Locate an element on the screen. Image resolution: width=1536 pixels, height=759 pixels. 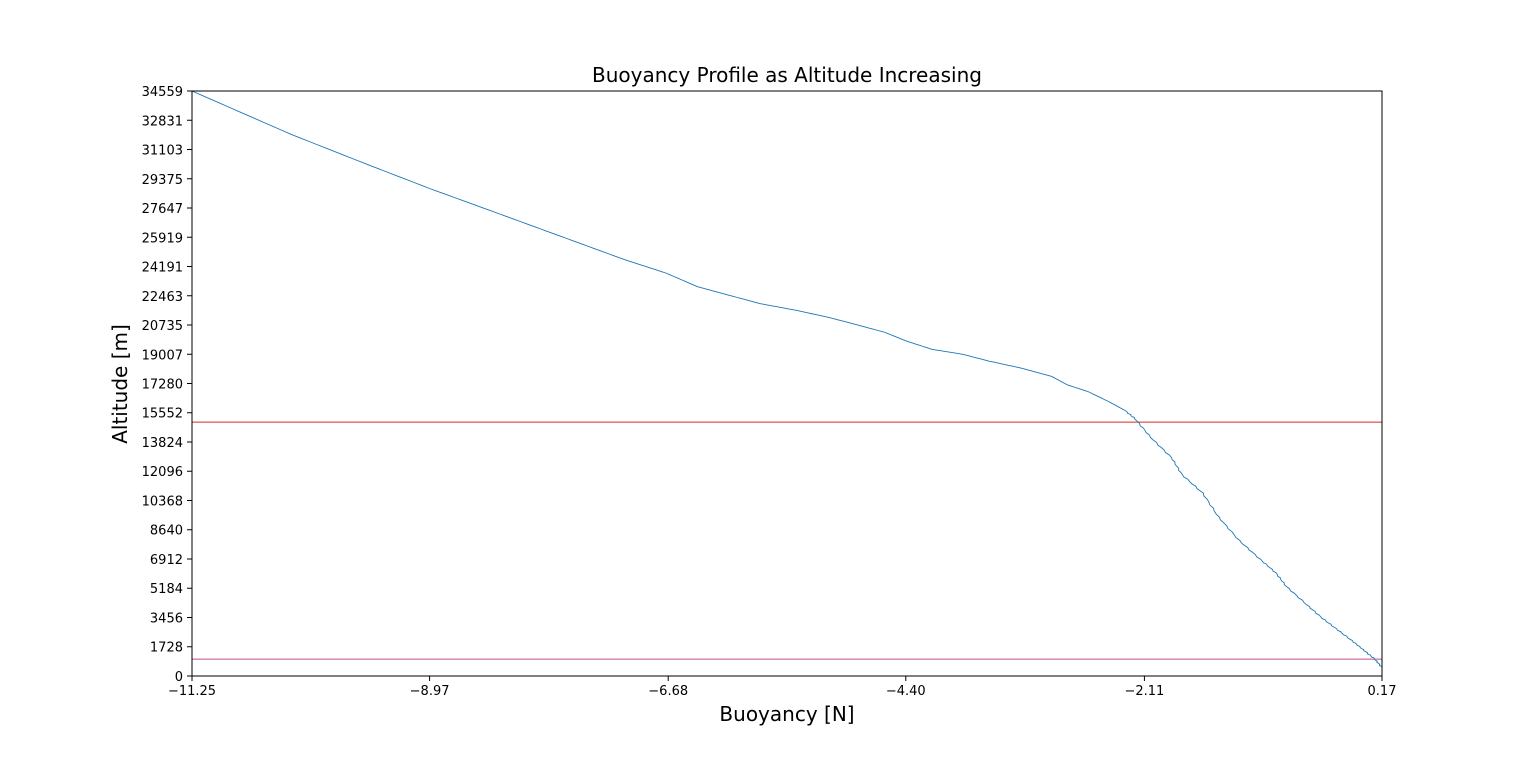
y-tick-label: 34559 is located at coordinates (162, 92).